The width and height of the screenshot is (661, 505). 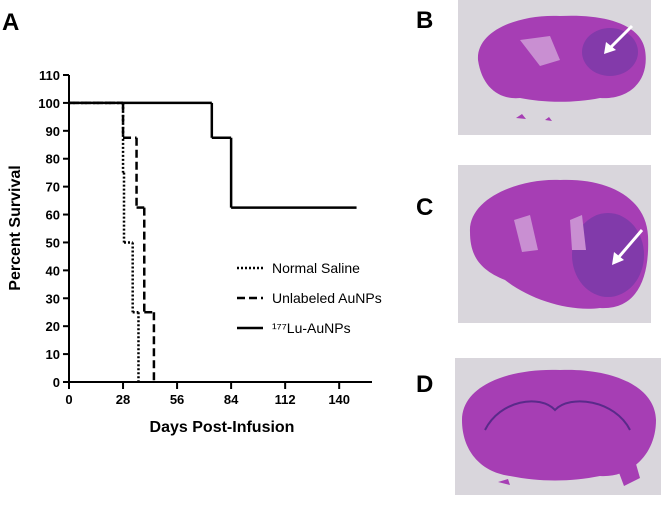 I want to click on y-tick-label: 100, so click(x=49, y=103).